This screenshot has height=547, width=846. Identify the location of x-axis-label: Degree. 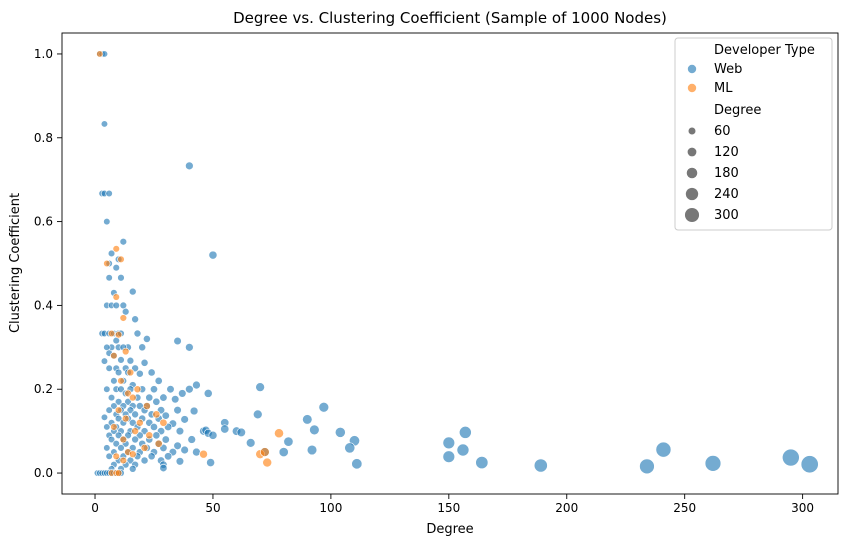
(449, 529).